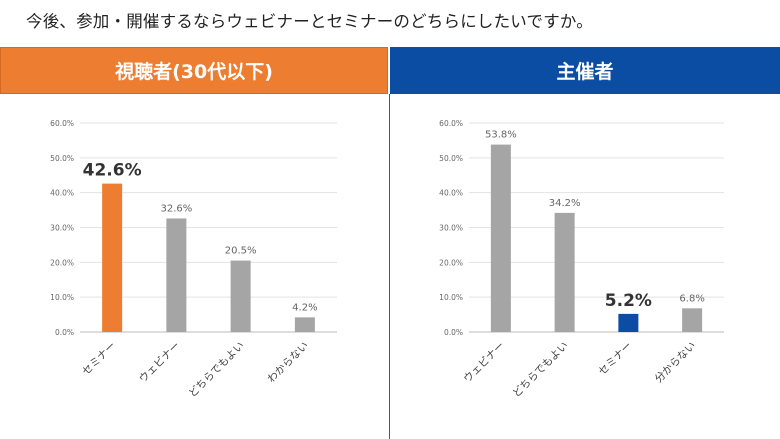  Describe the element at coordinates (62, 297) in the screenshot. I see `viewer-ytick-label: 10.0%` at that location.